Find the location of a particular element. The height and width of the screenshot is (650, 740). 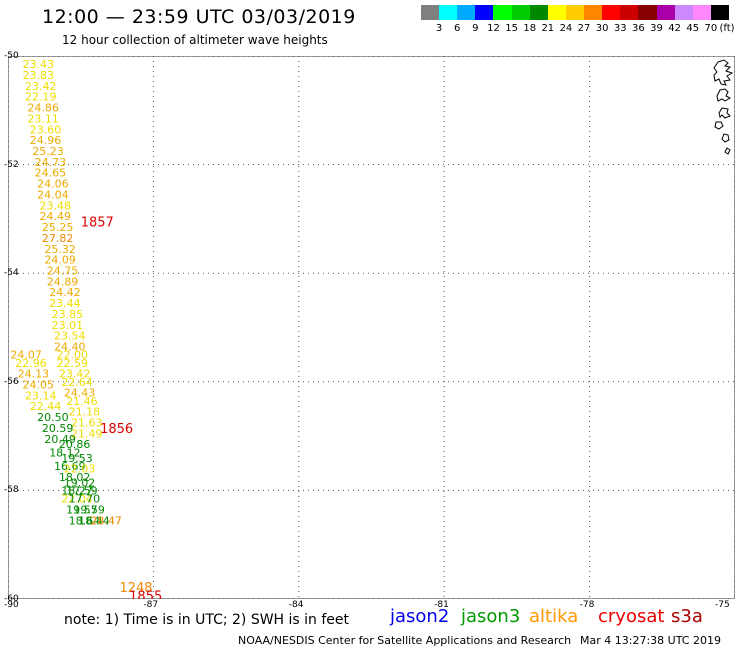

wave-height-value: 23.85 is located at coordinates (67, 314).